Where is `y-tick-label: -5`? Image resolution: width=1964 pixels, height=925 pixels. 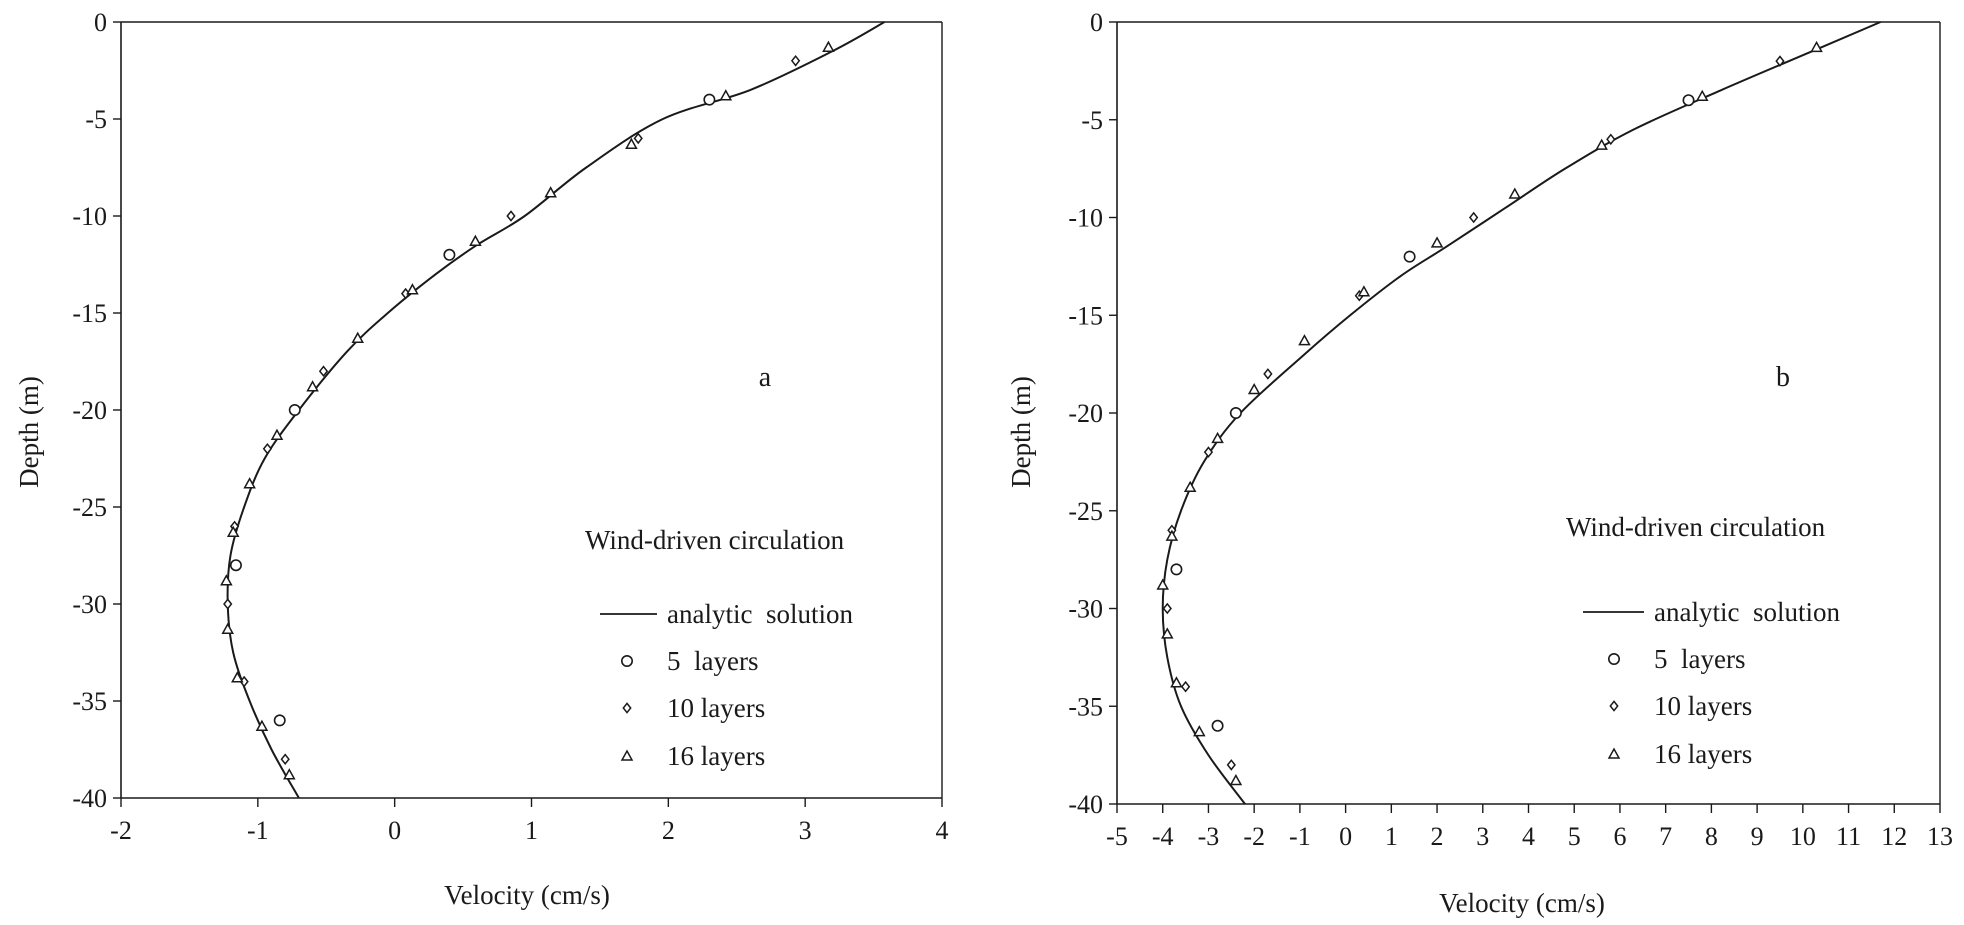
y-tick-label: -5 is located at coordinates (1092, 120).